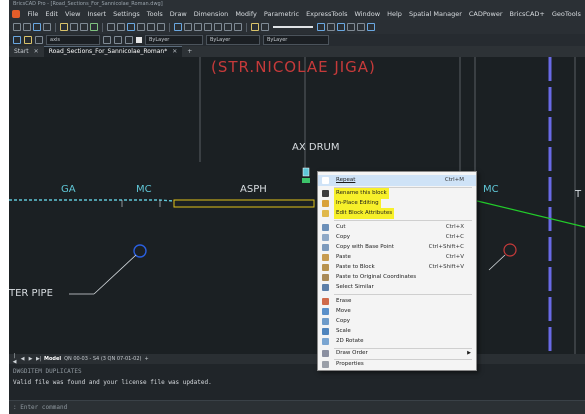 Image resolution: width=585 pixels, height=414 pixels. What do you see at coordinates (265, 27) in the screenshot?
I see `dimension-icon` at bounding box center [265, 27].